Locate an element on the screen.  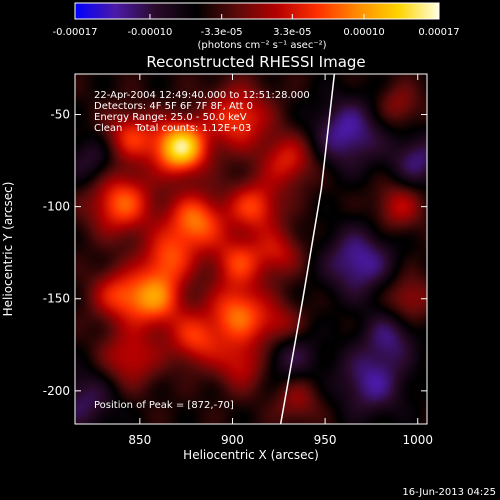
colorbar-tick-label: 3.3e-05 is located at coordinates (292, 32).